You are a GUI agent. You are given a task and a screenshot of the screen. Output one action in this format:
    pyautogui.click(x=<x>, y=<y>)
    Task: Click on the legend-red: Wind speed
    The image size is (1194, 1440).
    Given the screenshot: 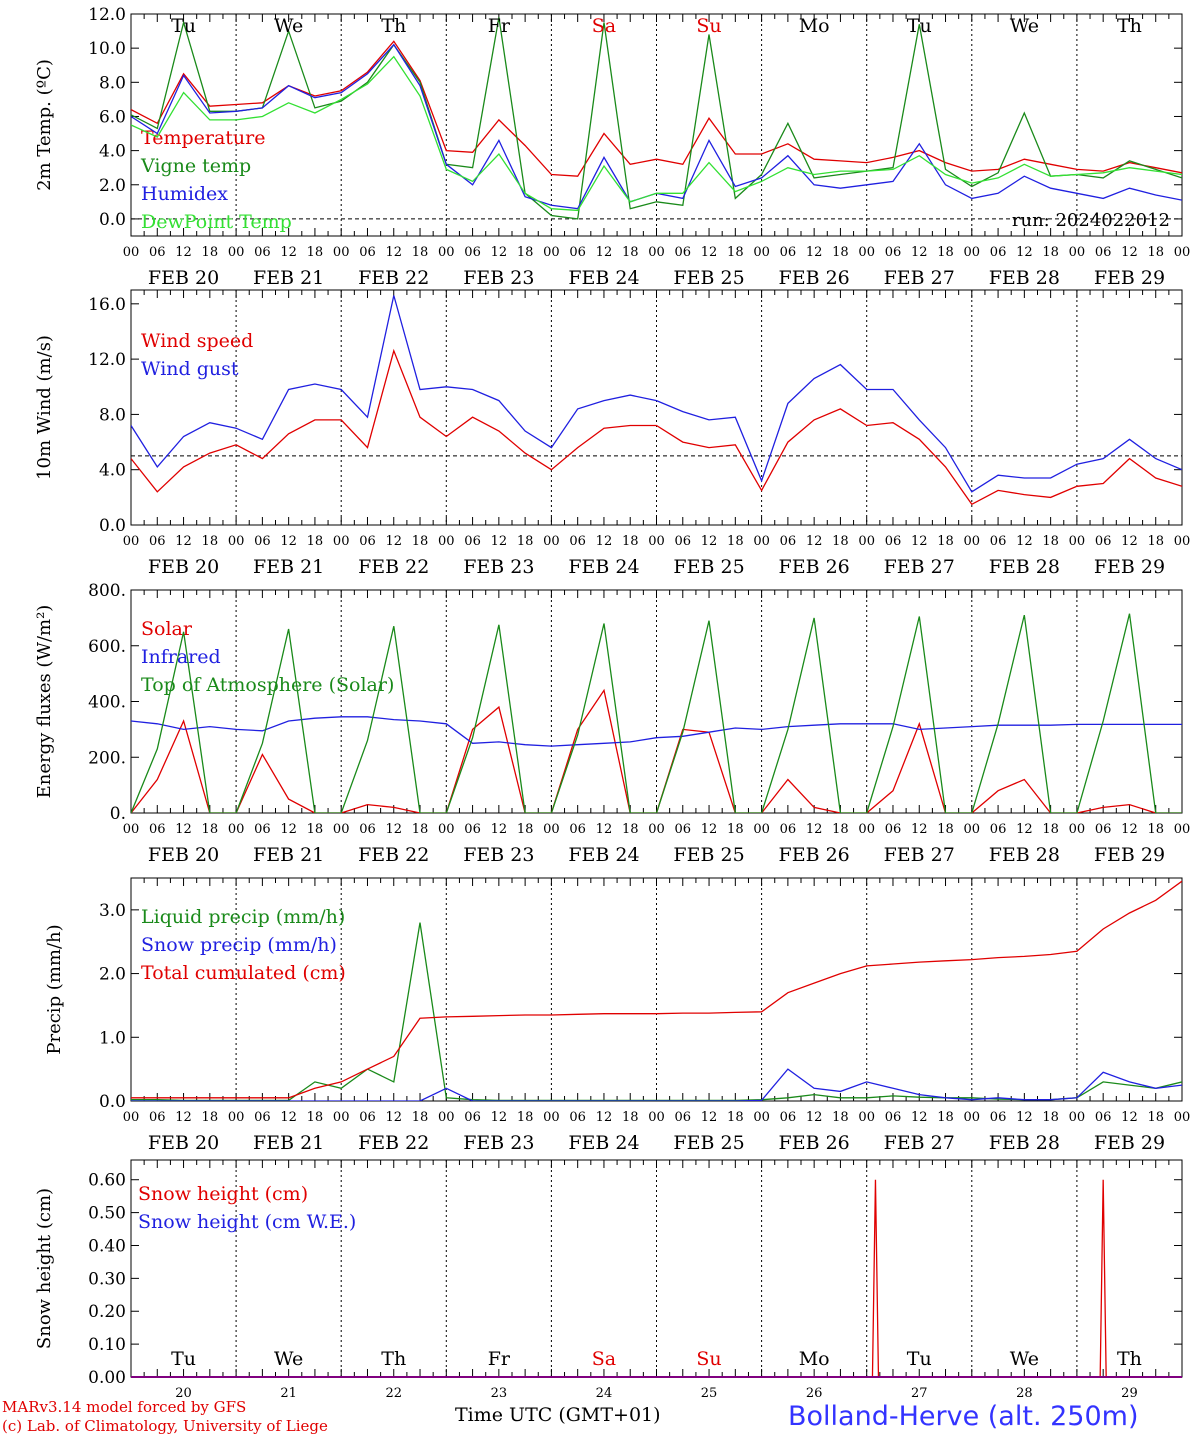 What is the action you would take?
    pyautogui.click(x=197, y=341)
    